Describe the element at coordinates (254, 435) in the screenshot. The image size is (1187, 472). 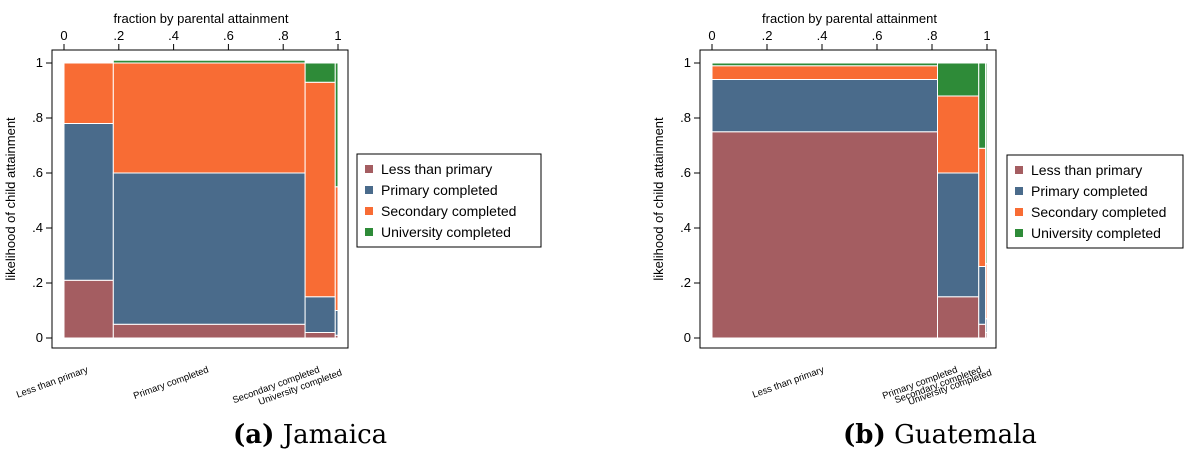
I see `caption-a-label: (a)` at that location.